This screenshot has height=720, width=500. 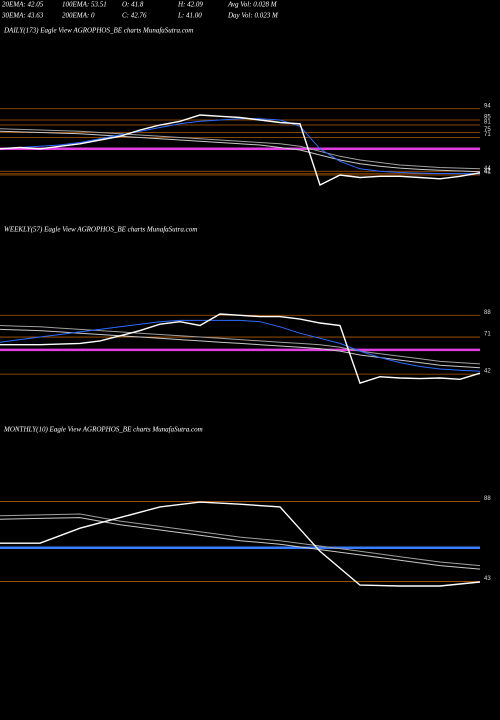 I want to click on stat: L: 41.00, so click(x=189, y=16).